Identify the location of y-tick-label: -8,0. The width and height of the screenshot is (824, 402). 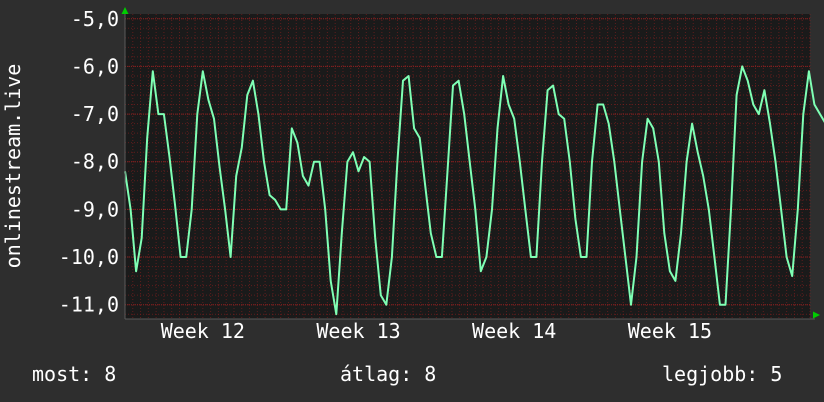
(95, 162).